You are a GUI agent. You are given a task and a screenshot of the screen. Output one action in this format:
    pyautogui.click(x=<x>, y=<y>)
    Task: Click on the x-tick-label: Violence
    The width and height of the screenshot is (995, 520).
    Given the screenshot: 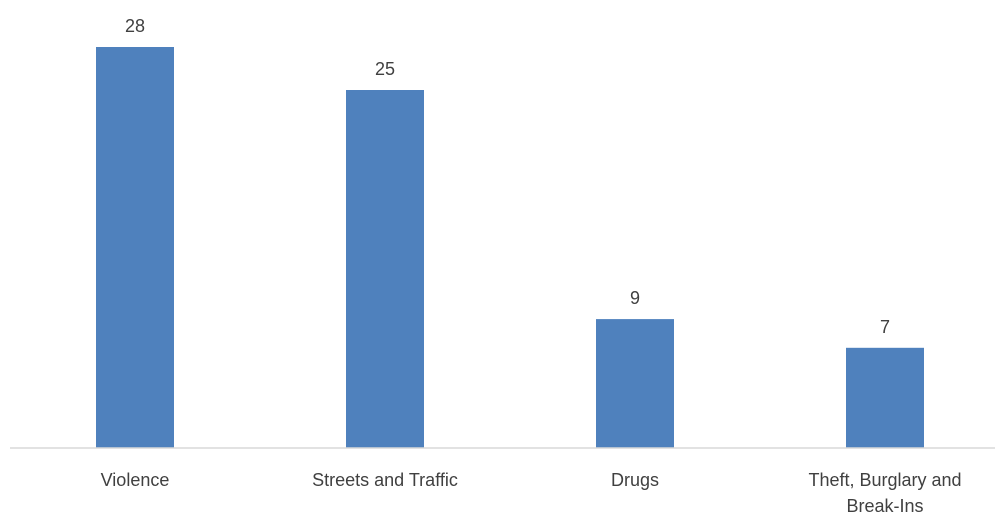 What is the action you would take?
    pyautogui.click(x=135, y=480)
    